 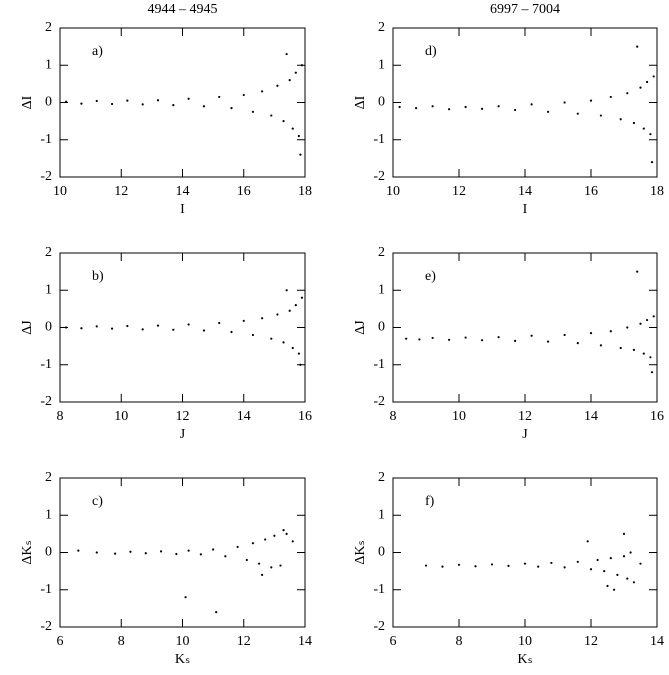 What do you see at coordinates (27, 102) in the screenshot?
I see `y-axis-label: ΔI` at bounding box center [27, 102].